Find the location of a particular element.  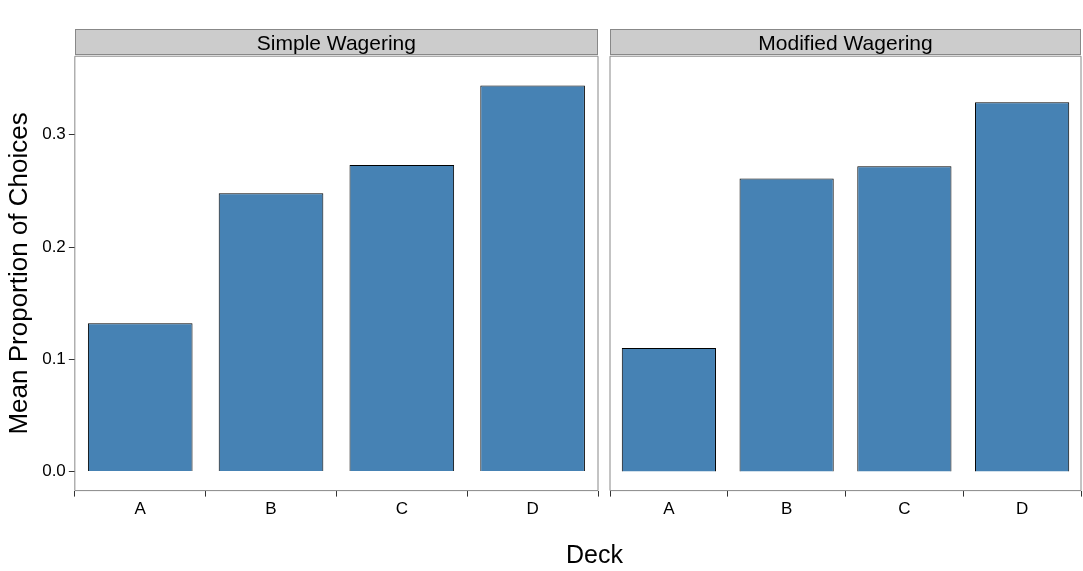

y-axis-title: Mean Proportion of Choices is located at coordinates (17, 273).